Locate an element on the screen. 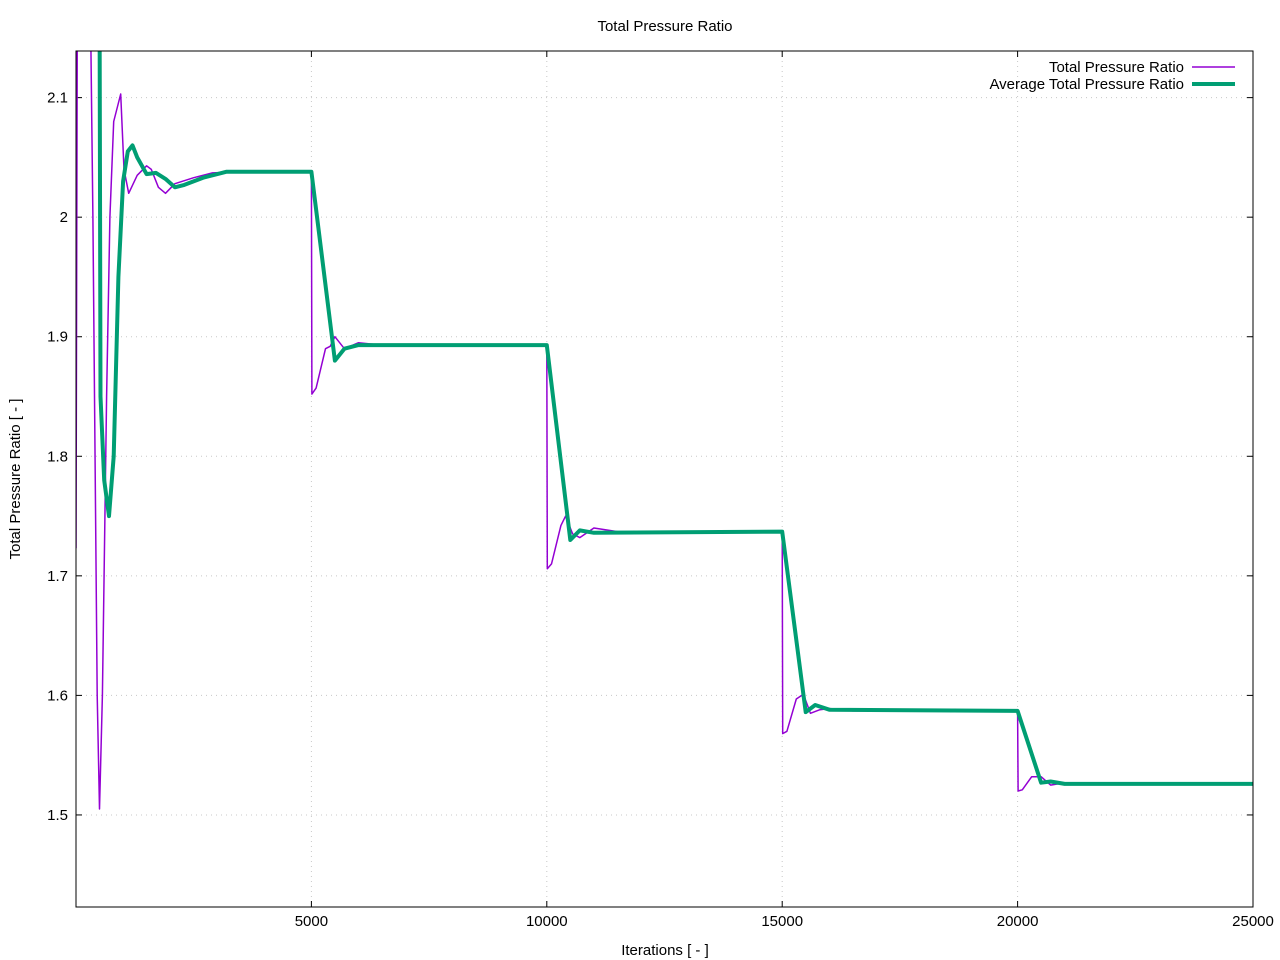  legend-label-2: Average Total Pressure Ratio is located at coordinates (1086, 84).